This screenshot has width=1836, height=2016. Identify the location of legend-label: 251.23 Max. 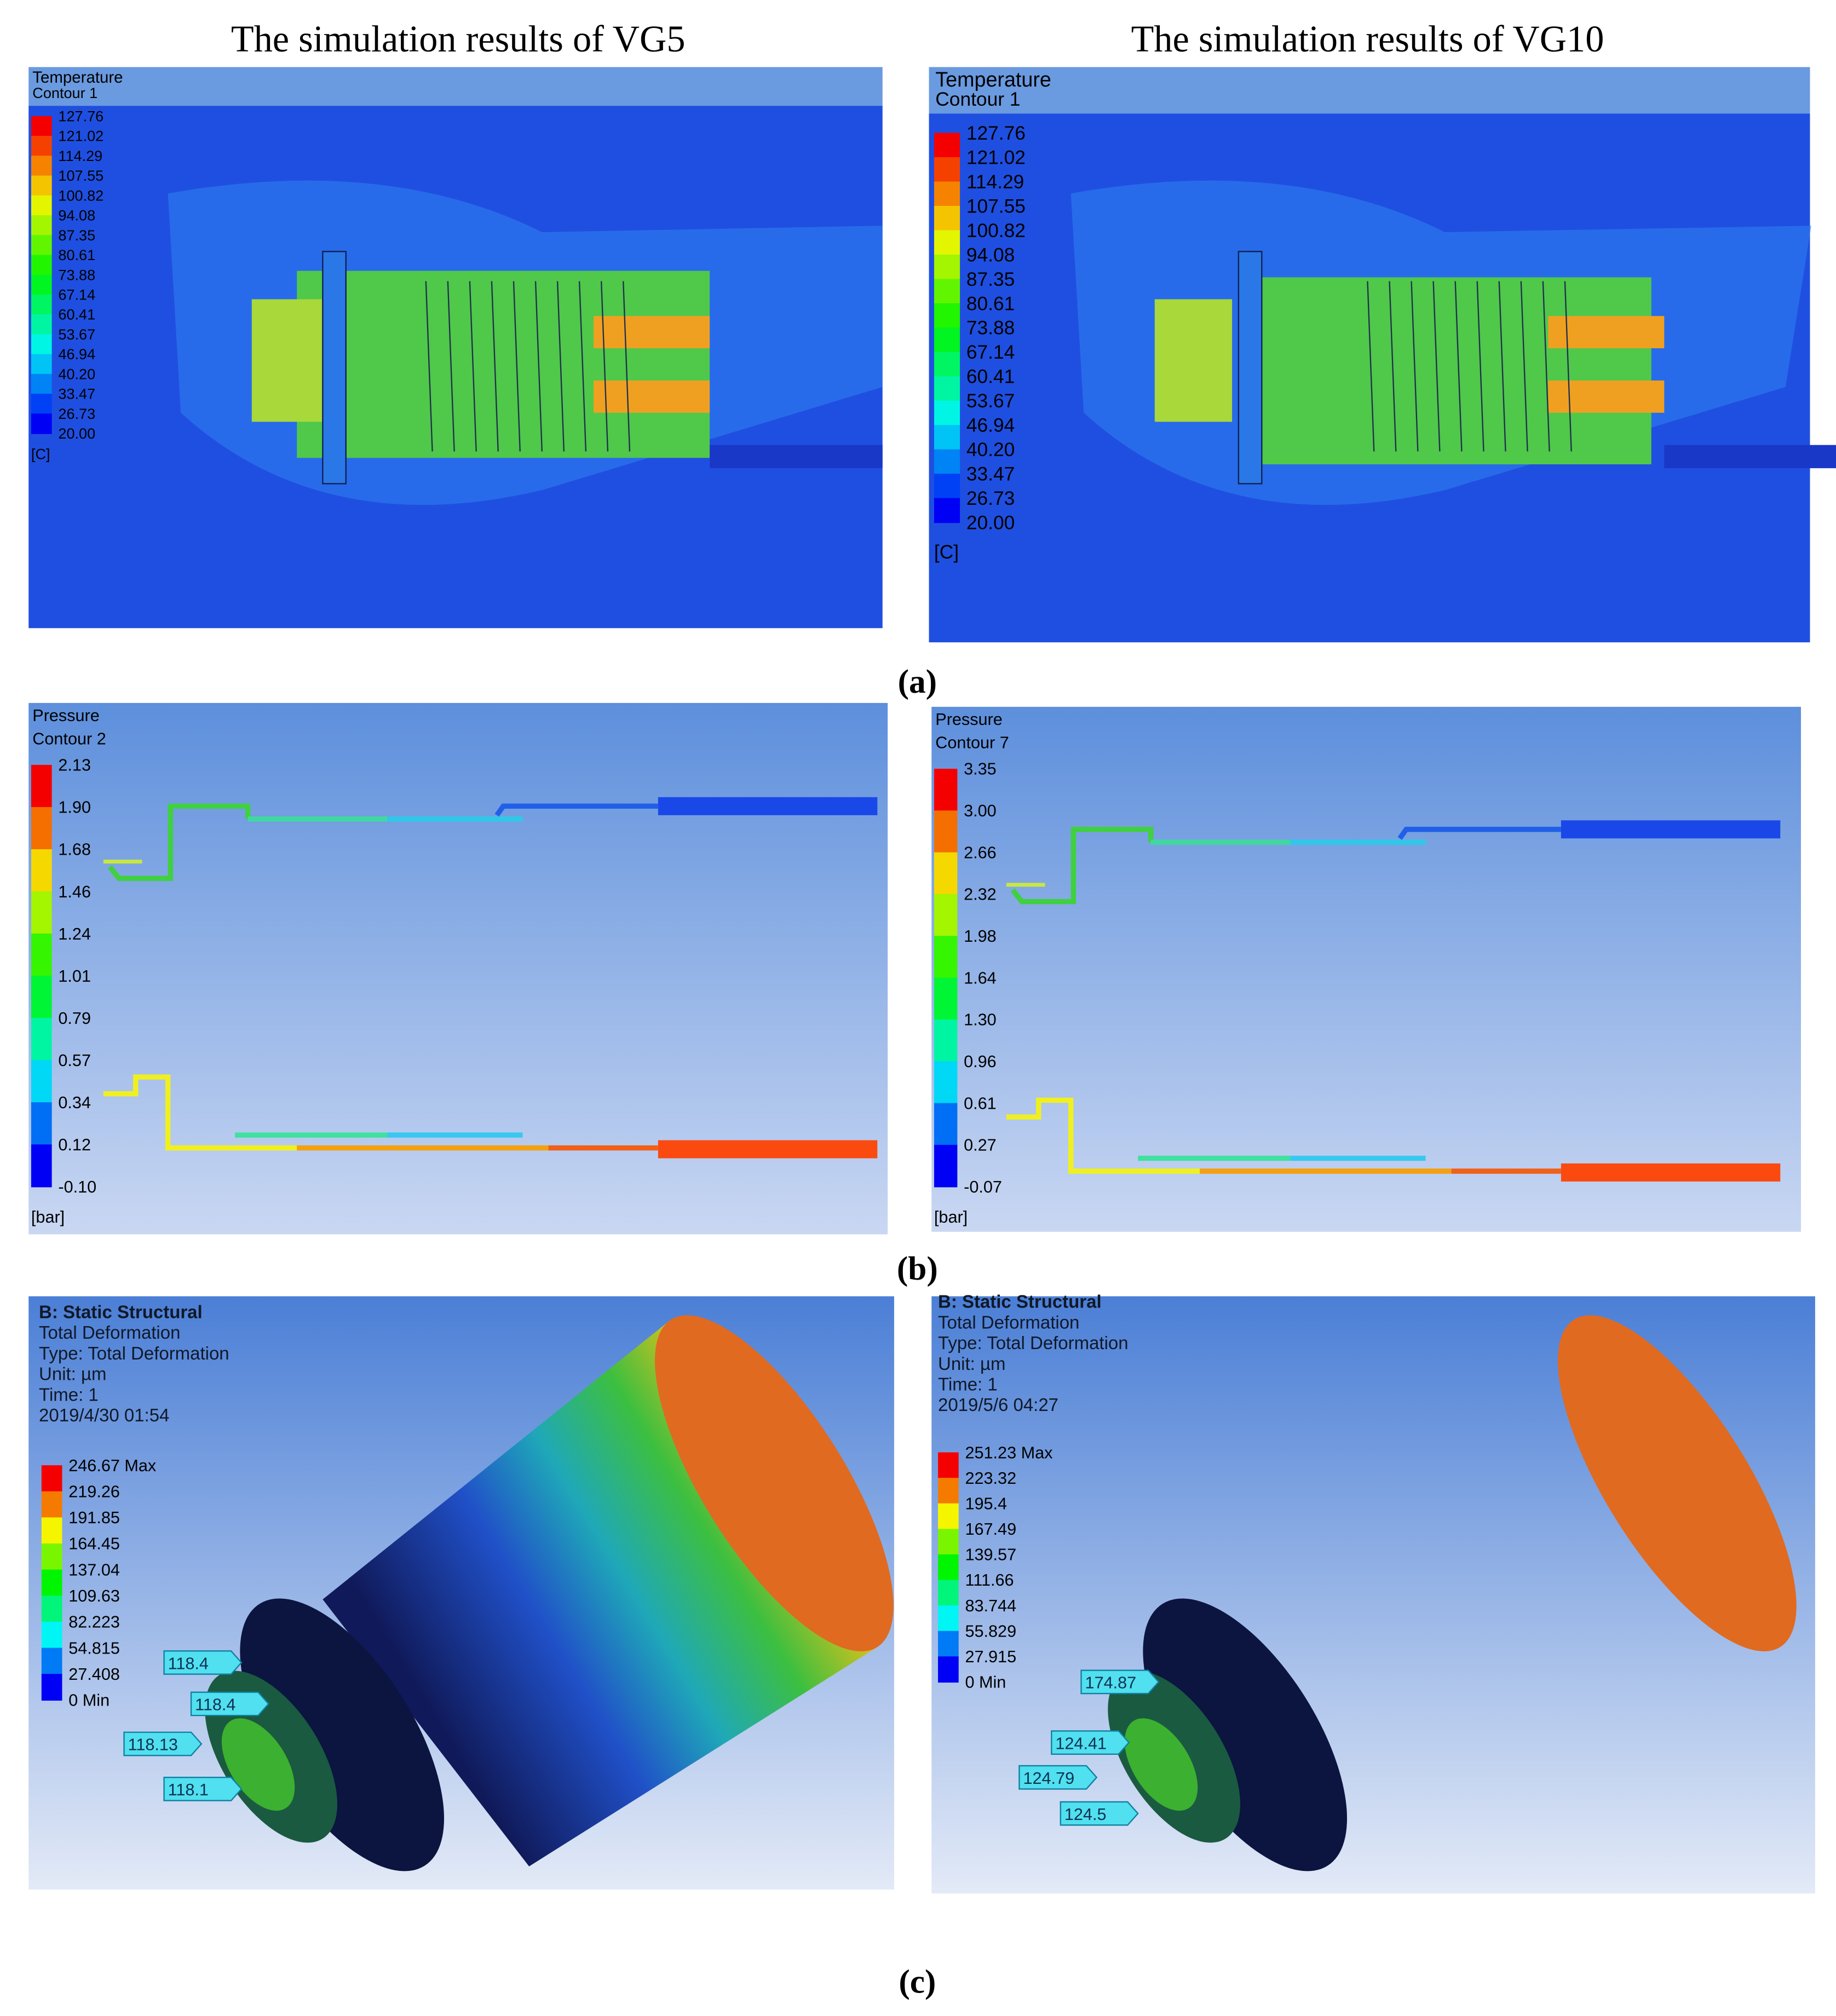
(1008, 1452).